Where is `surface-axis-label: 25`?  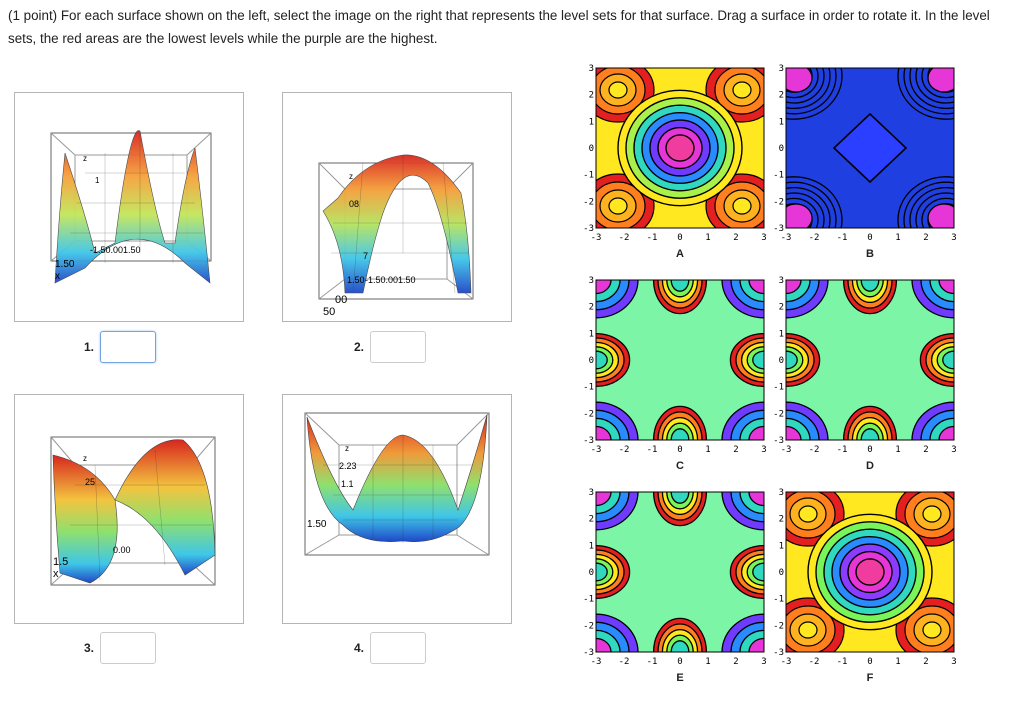 surface-axis-label: 25 is located at coordinates (90, 482).